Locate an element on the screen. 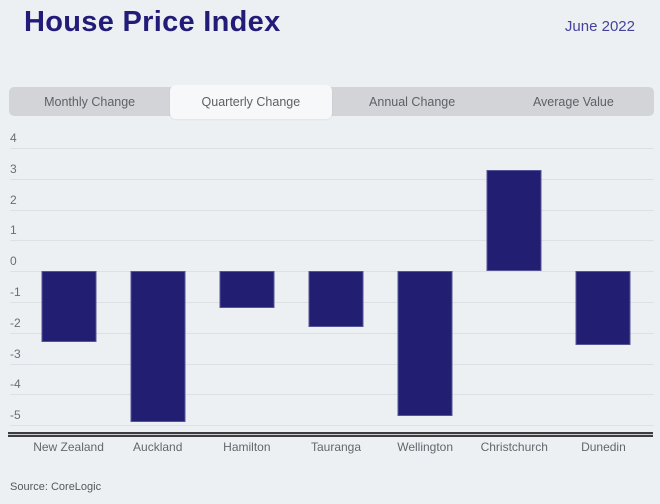 The height and width of the screenshot is (504, 660). y-axis-label: -5 is located at coordinates (15, 415).